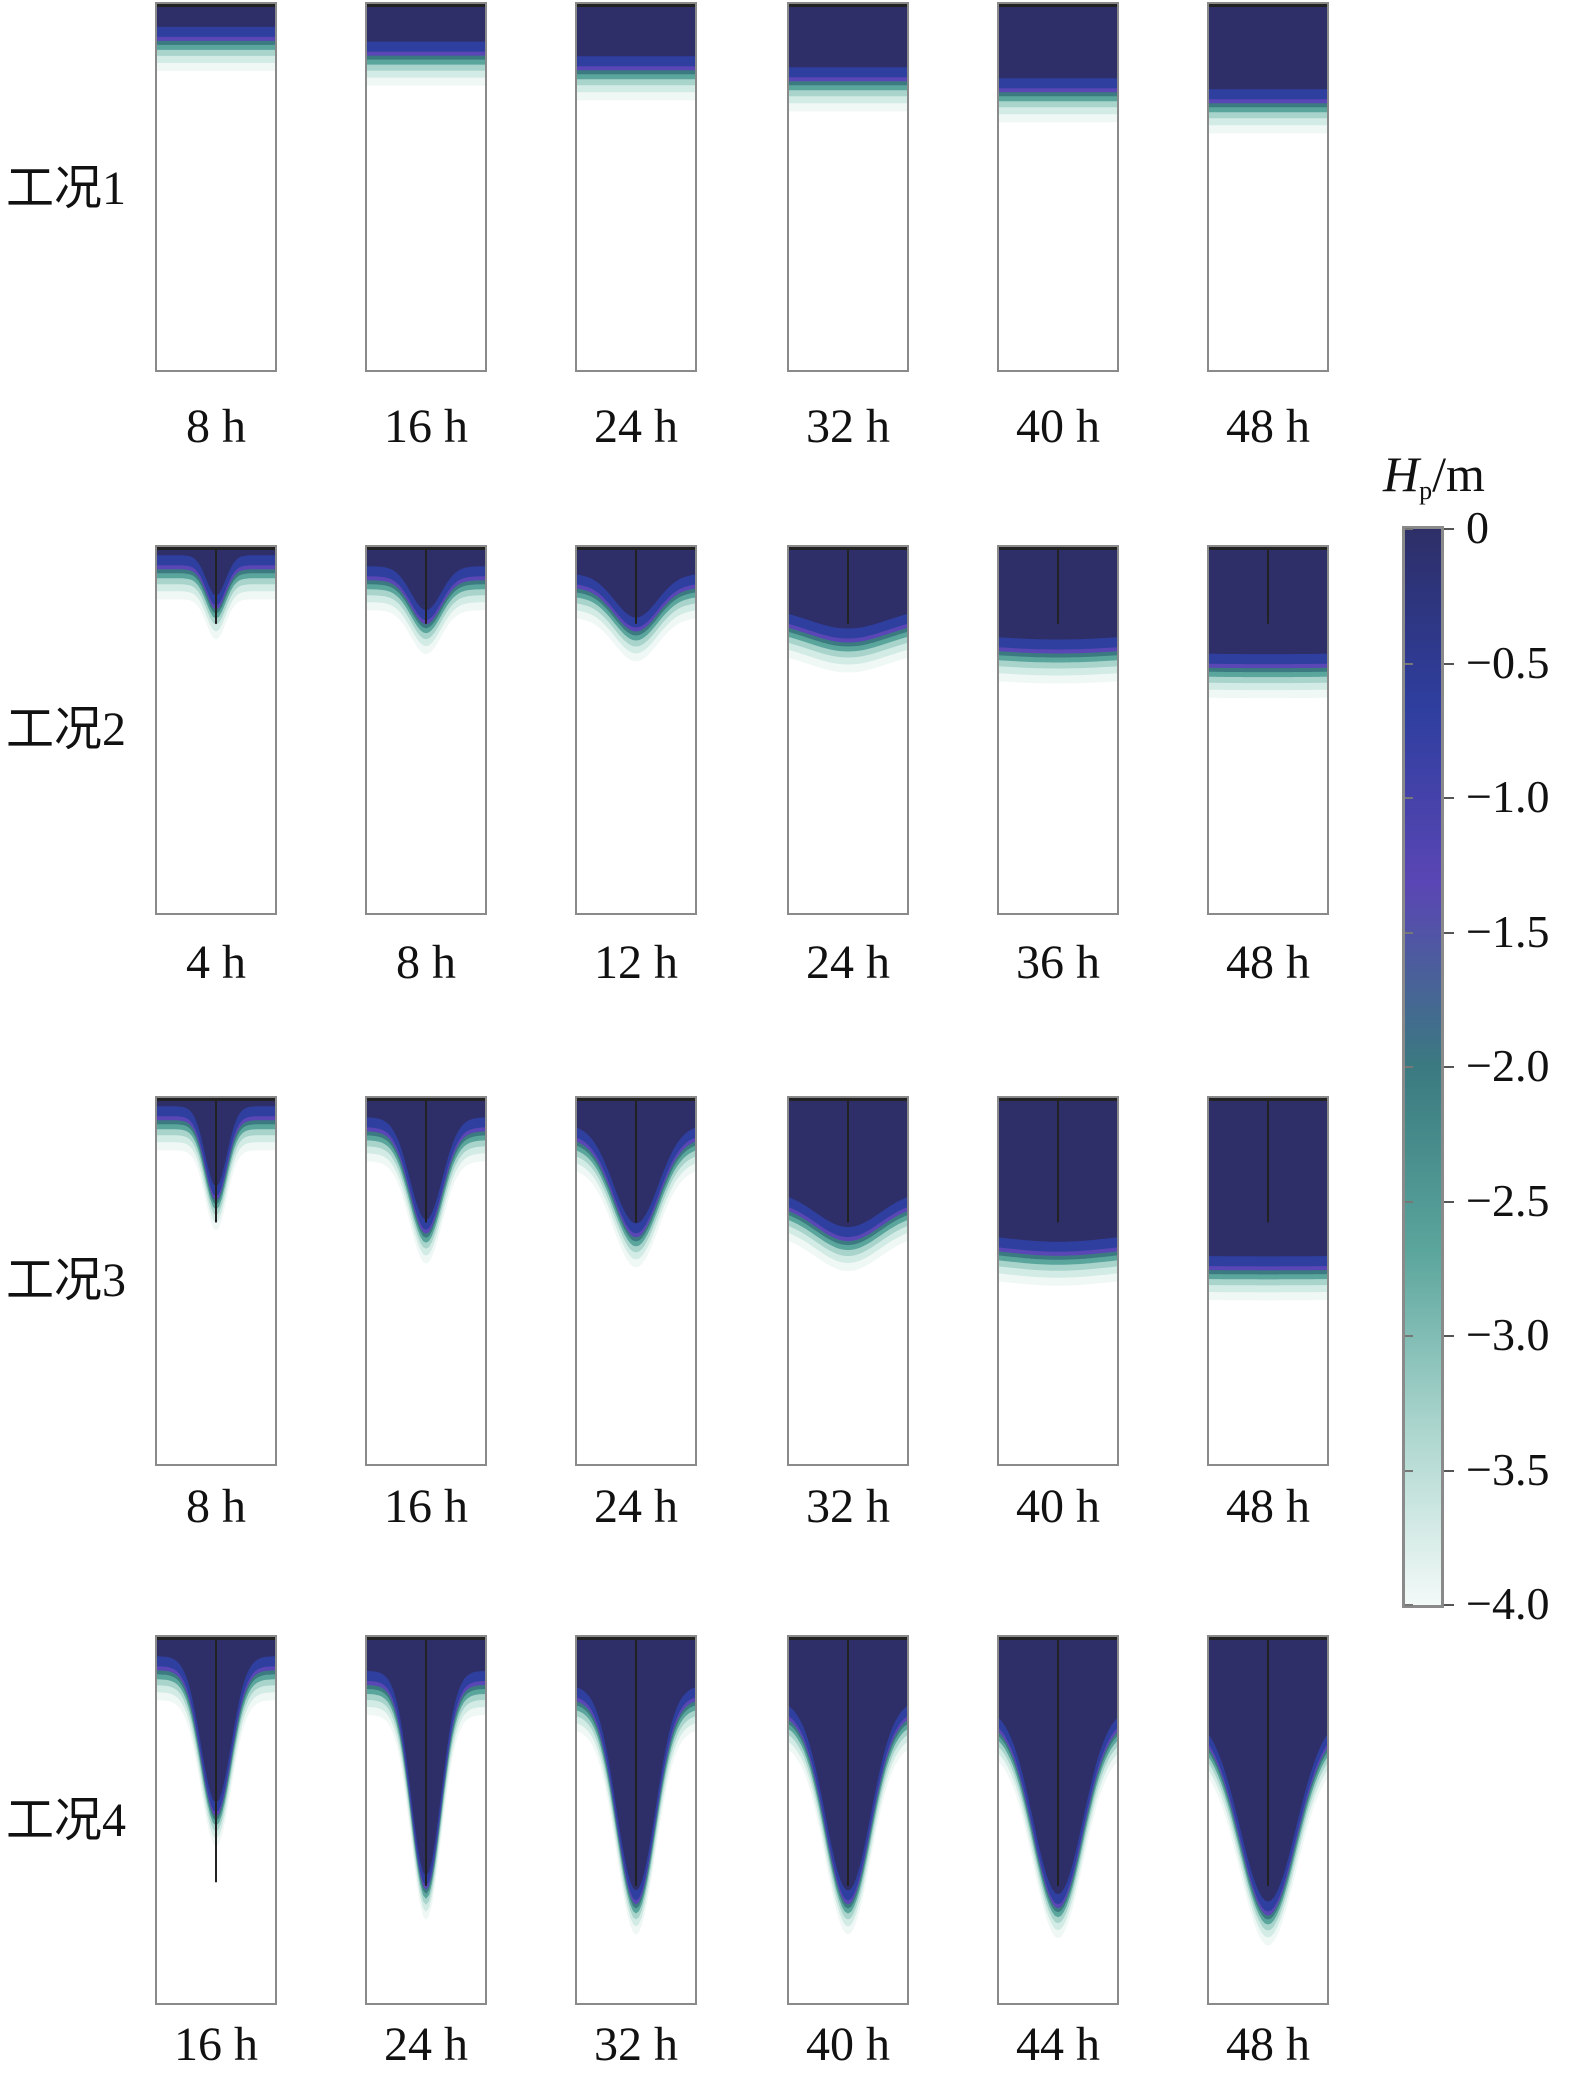 The width and height of the screenshot is (1575, 2075). Describe the element at coordinates (1508, 1603) in the screenshot. I see `colorbar-tick-label: −4.0` at that location.